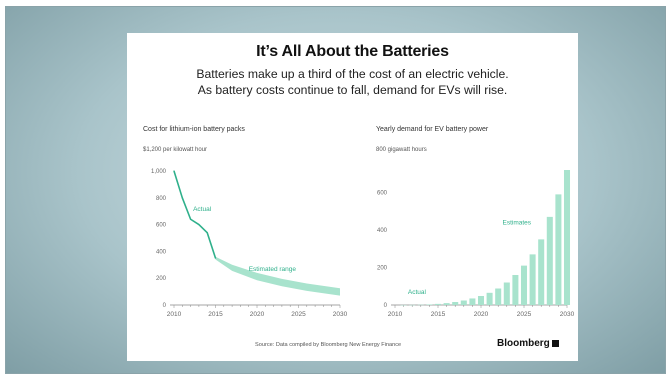  What do you see at coordinates (257, 314) in the screenshot?
I see `cost-x-tick-label: 2020` at bounding box center [257, 314].